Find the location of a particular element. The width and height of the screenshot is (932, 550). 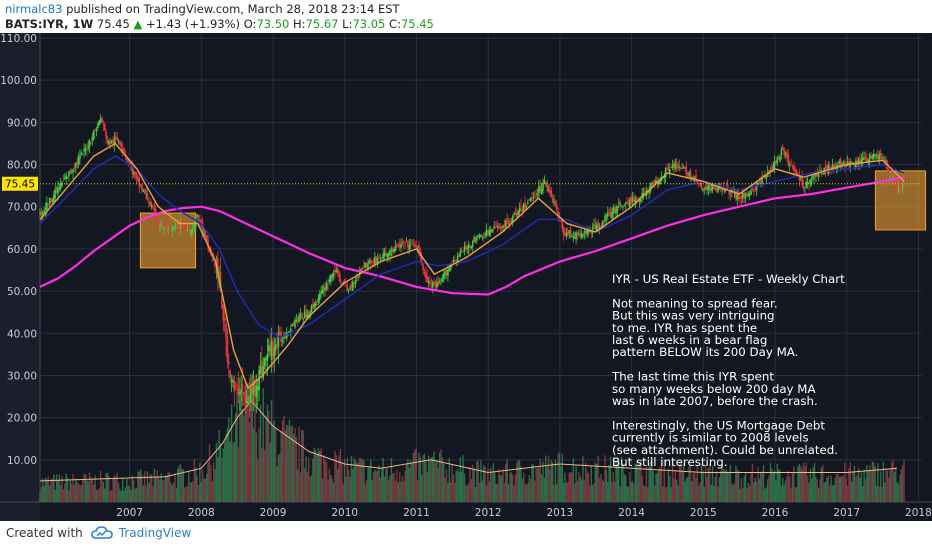

tradingview-brand: TradingView is located at coordinates (155, 533).